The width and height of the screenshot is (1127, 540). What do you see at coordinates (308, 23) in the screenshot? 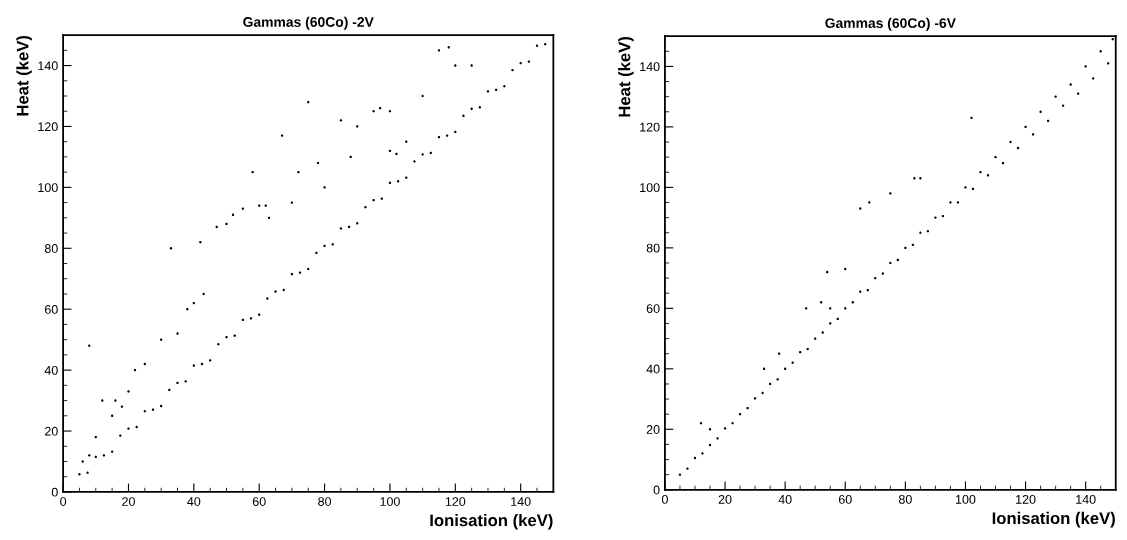
I see `chart-title: Gammas (60Co) -2V` at bounding box center [308, 23].